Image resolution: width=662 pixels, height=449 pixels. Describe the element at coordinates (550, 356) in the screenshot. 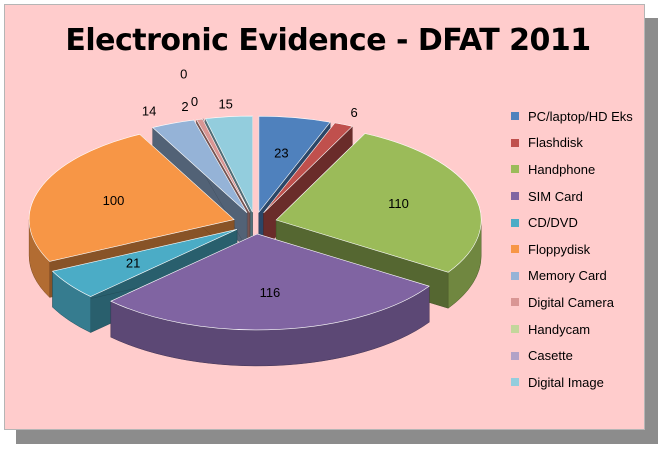

I see `legend-label: Casette` at that location.